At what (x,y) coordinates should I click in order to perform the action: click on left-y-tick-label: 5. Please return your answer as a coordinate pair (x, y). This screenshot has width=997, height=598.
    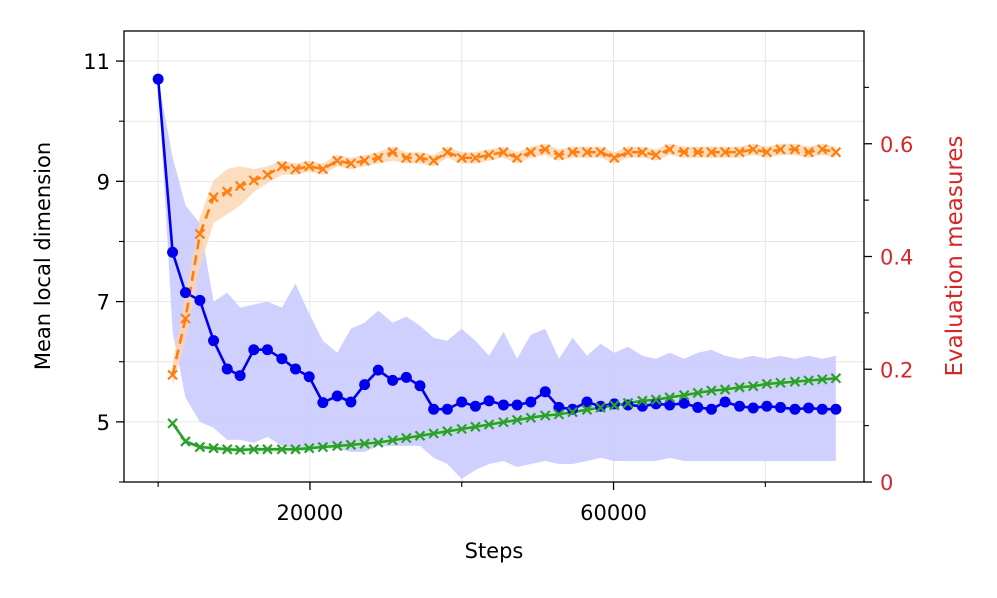
    Looking at the image, I should click on (103, 423).